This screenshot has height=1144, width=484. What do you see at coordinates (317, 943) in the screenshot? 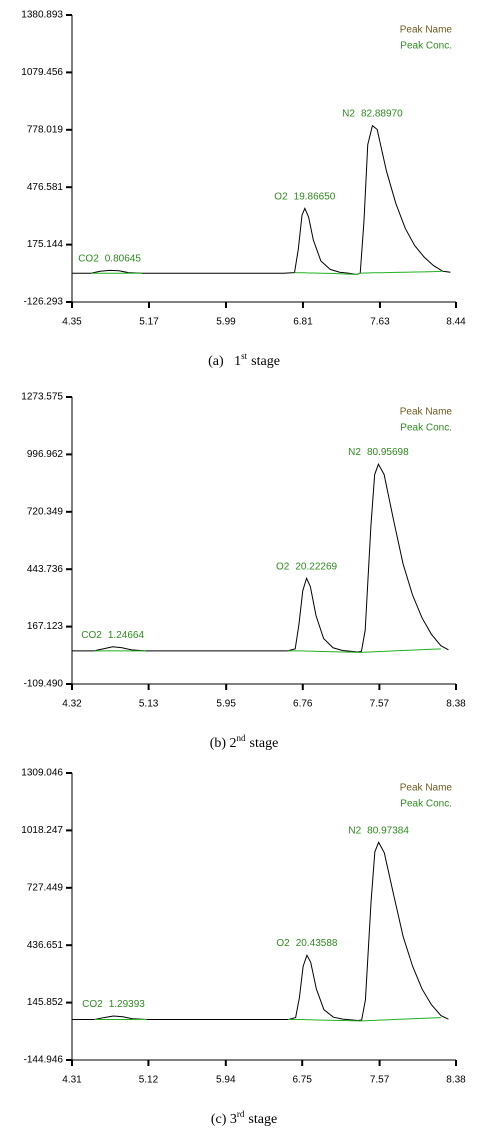
I see `peak-conc: 20.43588` at bounding box center [317, 943].